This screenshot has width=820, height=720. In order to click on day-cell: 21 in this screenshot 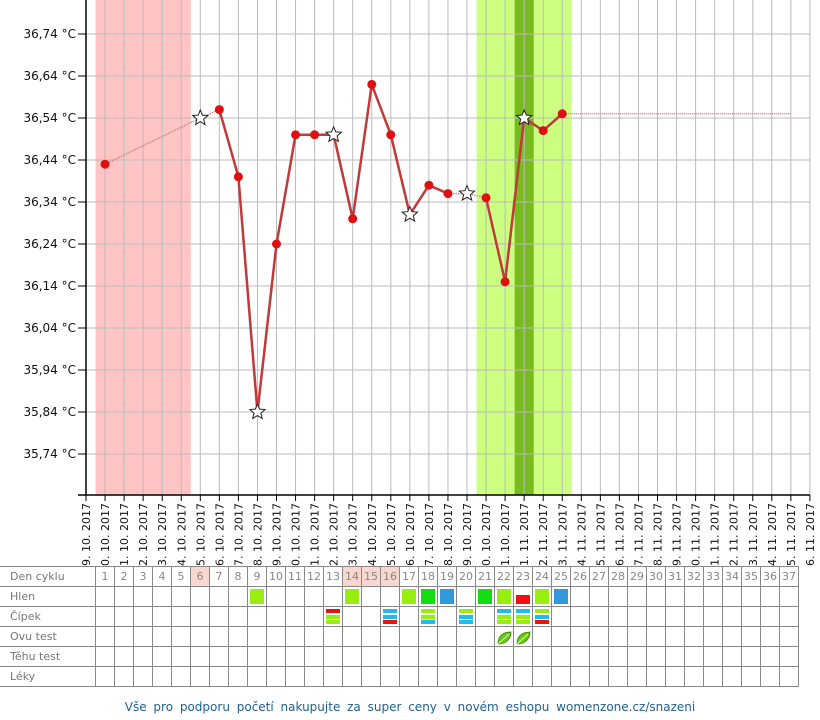, I will do `click(485, 576)`.